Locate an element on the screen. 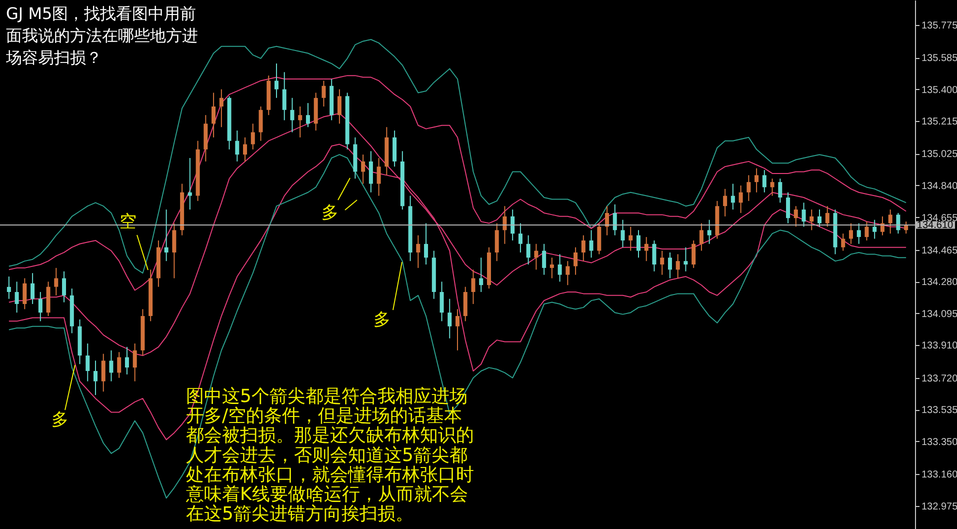  y-tick-label: 133.720 is located at coordinates (939, 378).